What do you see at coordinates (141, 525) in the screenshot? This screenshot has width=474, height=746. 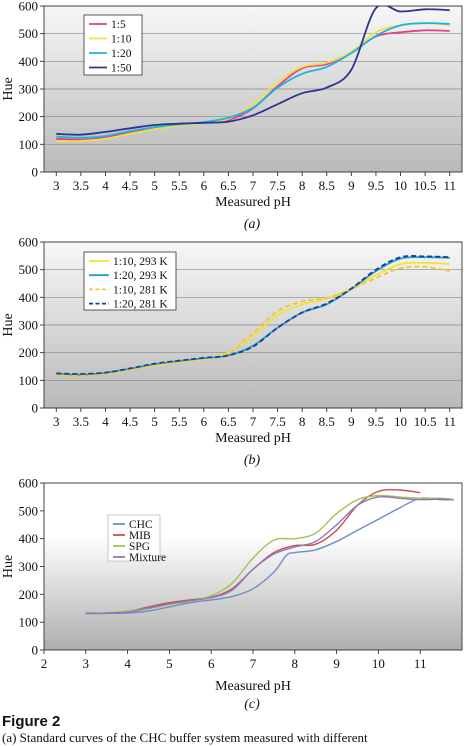 I see `legend-label: CHC` at bounding box center [141, 525].